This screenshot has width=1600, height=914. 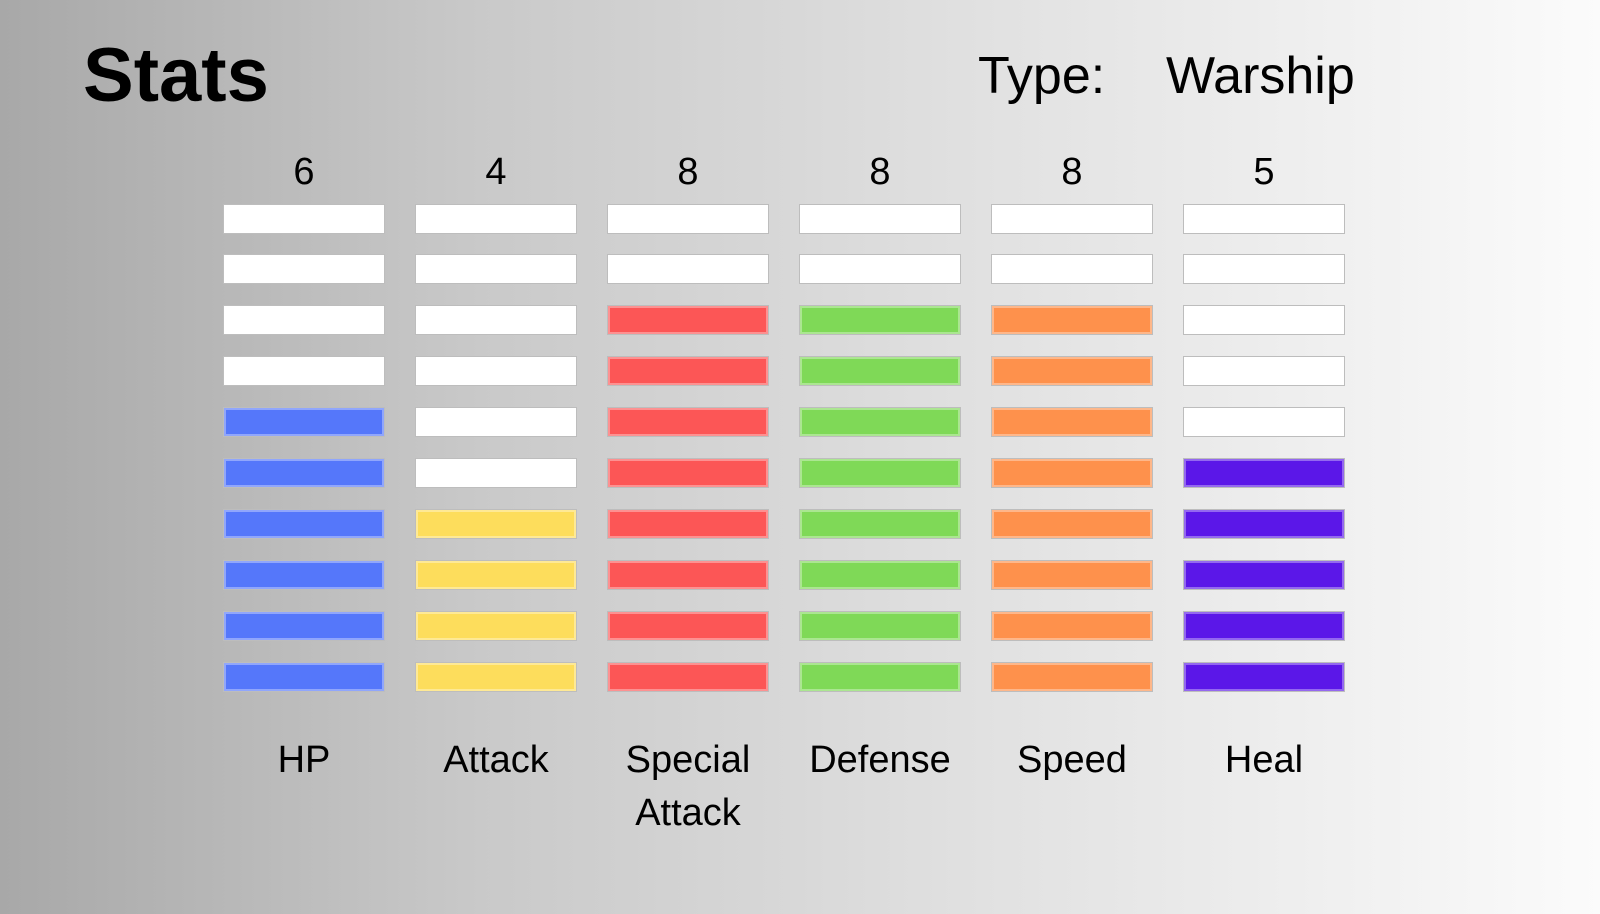 What do you see at coordinates (304, 760) in the screenshot?
I see `stat-label-hp: HP` at bounding box center [304, 760].